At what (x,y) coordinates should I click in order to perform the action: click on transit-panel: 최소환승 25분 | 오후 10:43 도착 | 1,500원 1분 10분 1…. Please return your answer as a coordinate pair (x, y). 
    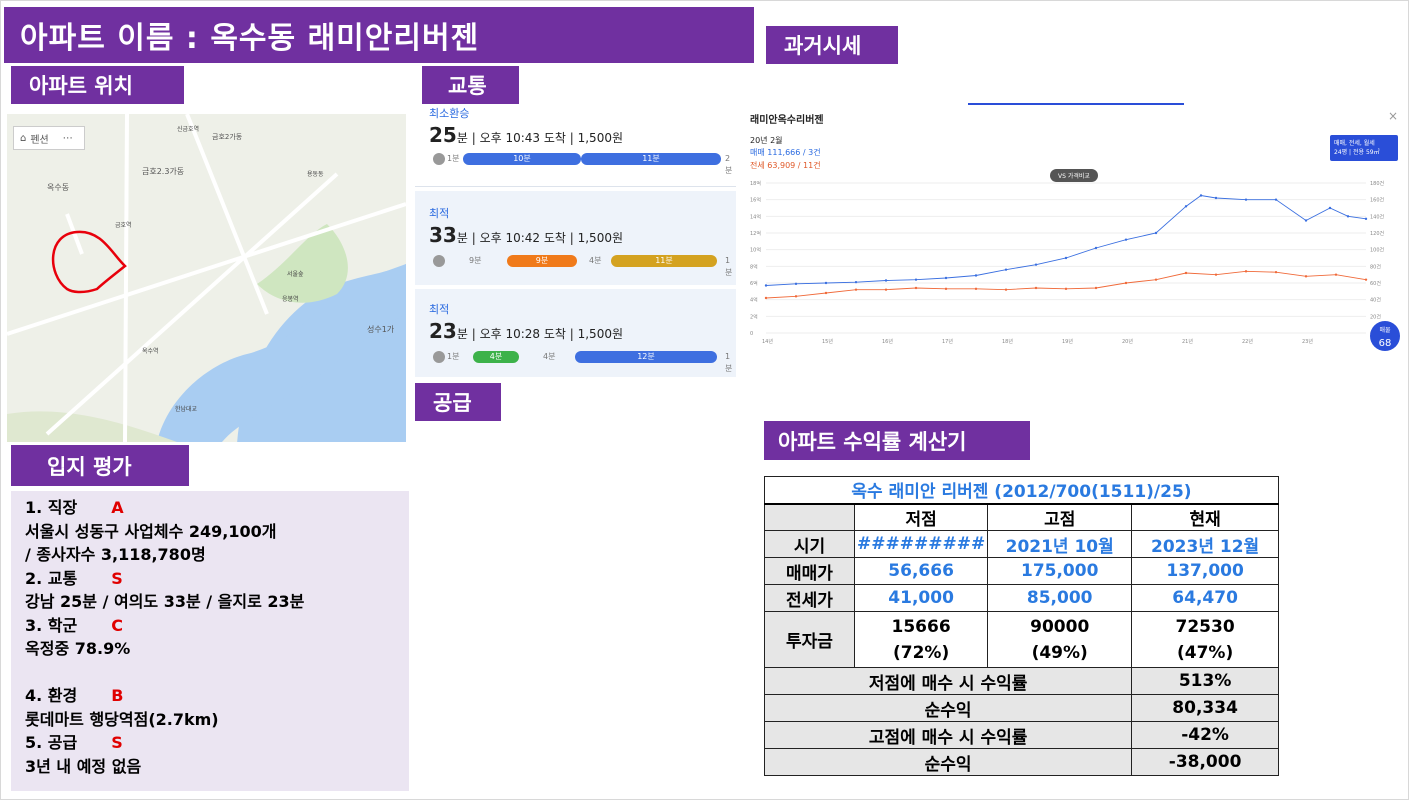
    Looking at the image, I should click on (575, 242).